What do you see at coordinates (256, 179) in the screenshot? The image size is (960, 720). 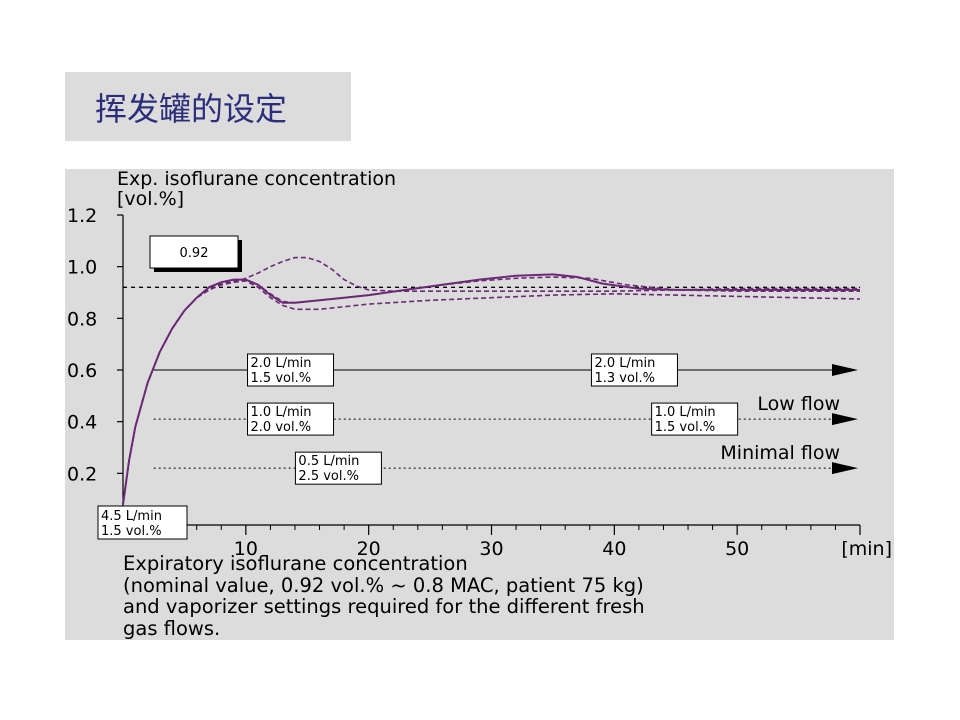 I see `y-axis-label: Exp. isoflurane concentration` at bounding box center [256, 179].